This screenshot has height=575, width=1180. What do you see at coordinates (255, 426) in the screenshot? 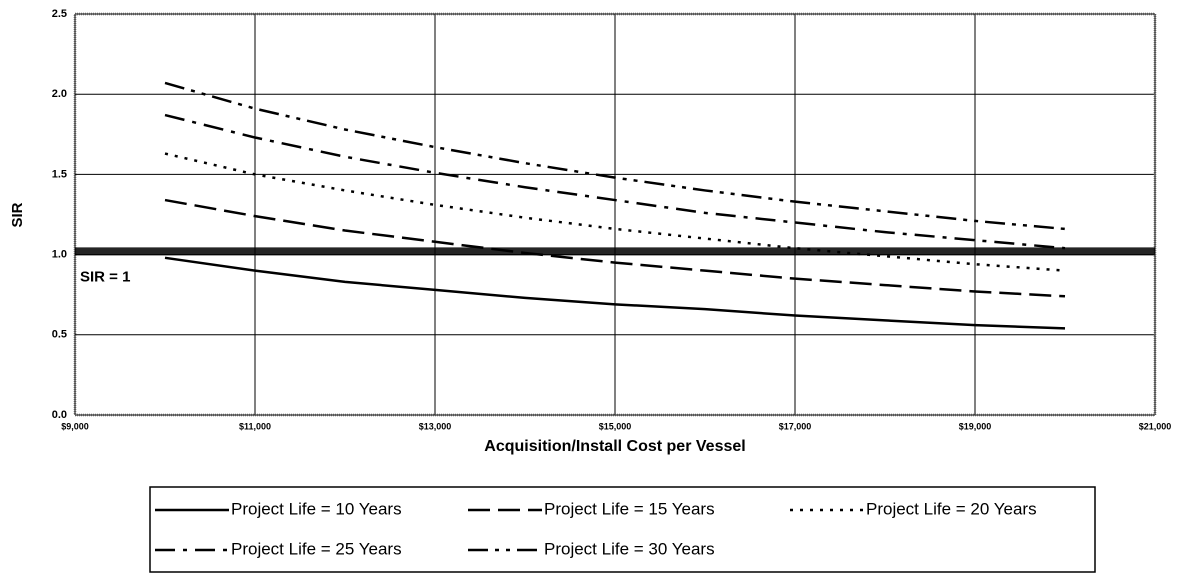
I see `x-tick-label: $11,000` at bounding box center [255, 426].